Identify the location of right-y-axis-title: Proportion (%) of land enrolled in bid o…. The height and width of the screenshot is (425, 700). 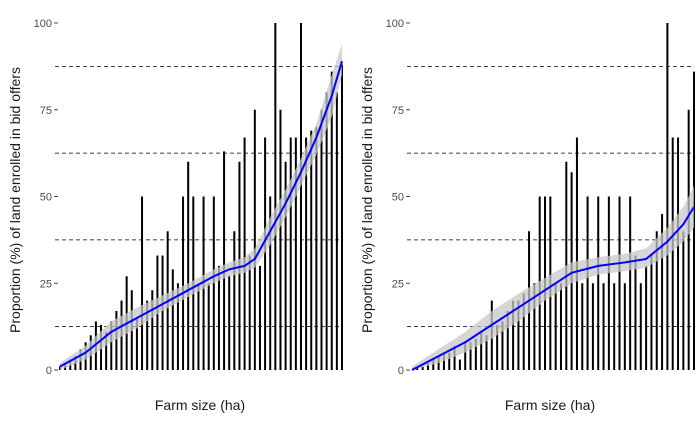
(367, 200).